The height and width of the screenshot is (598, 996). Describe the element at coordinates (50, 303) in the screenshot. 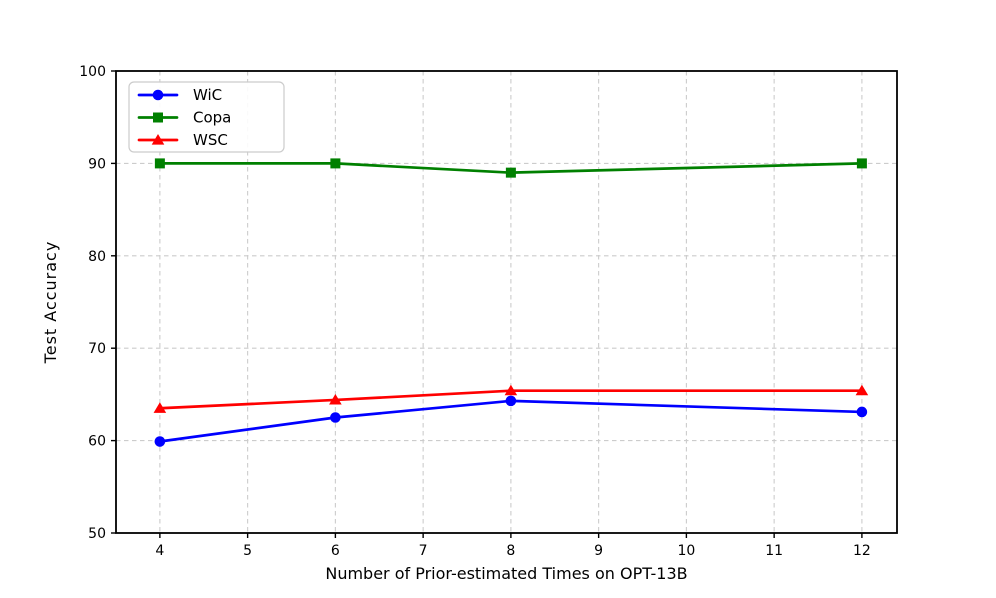

I see `y-axis-label: Test Accuracy` at that location.